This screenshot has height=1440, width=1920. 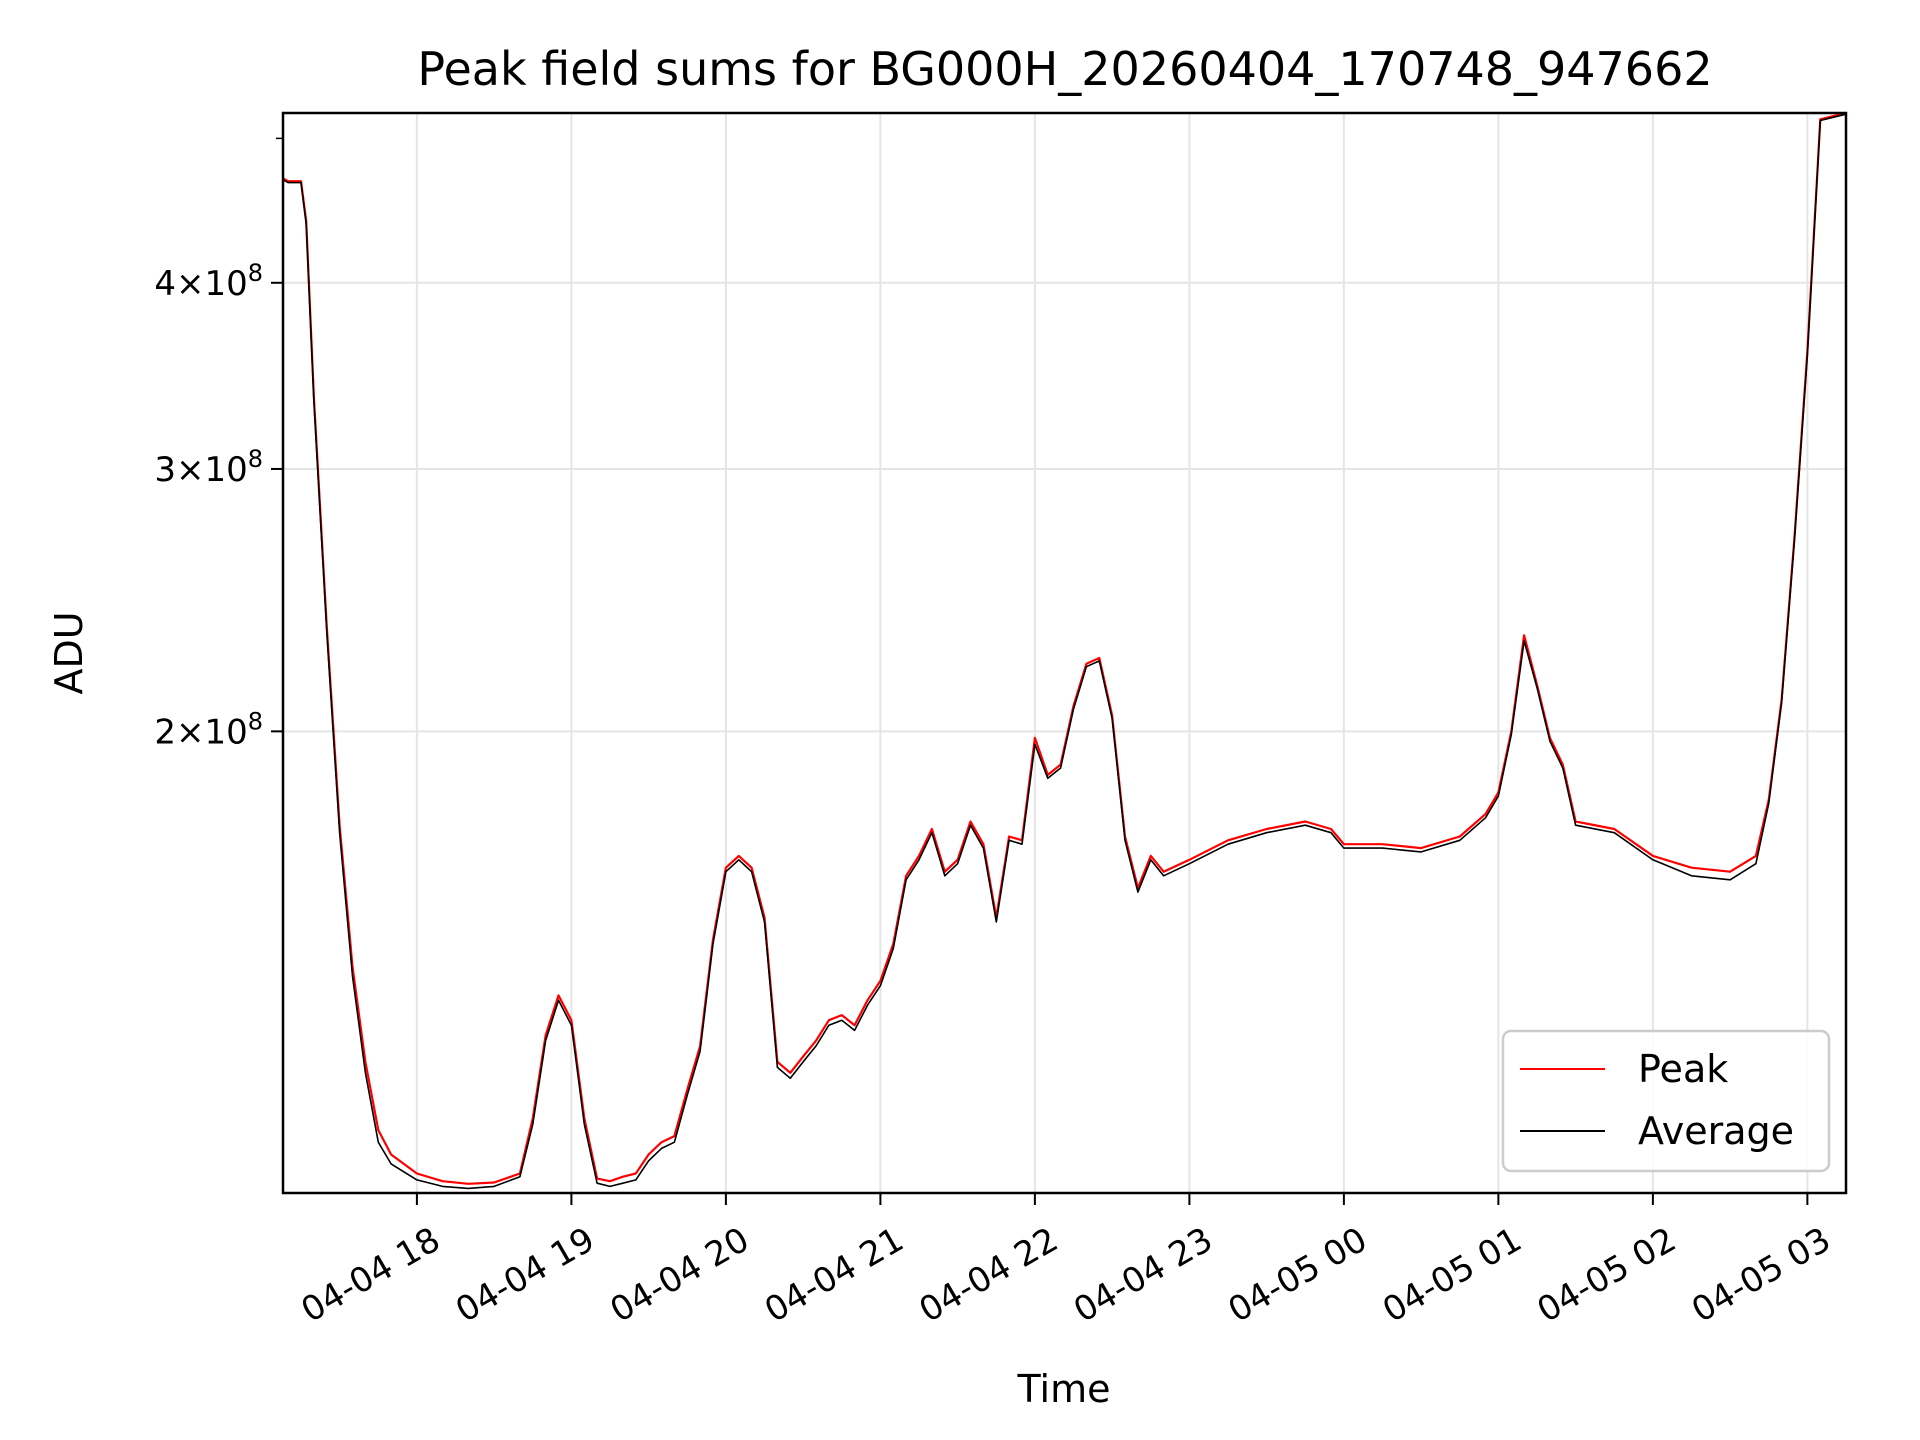 What do you see at coordinates (165, 470) in the screenshot?
I see `y-tick-mantissa: 3` at bounding box center [165, 470].